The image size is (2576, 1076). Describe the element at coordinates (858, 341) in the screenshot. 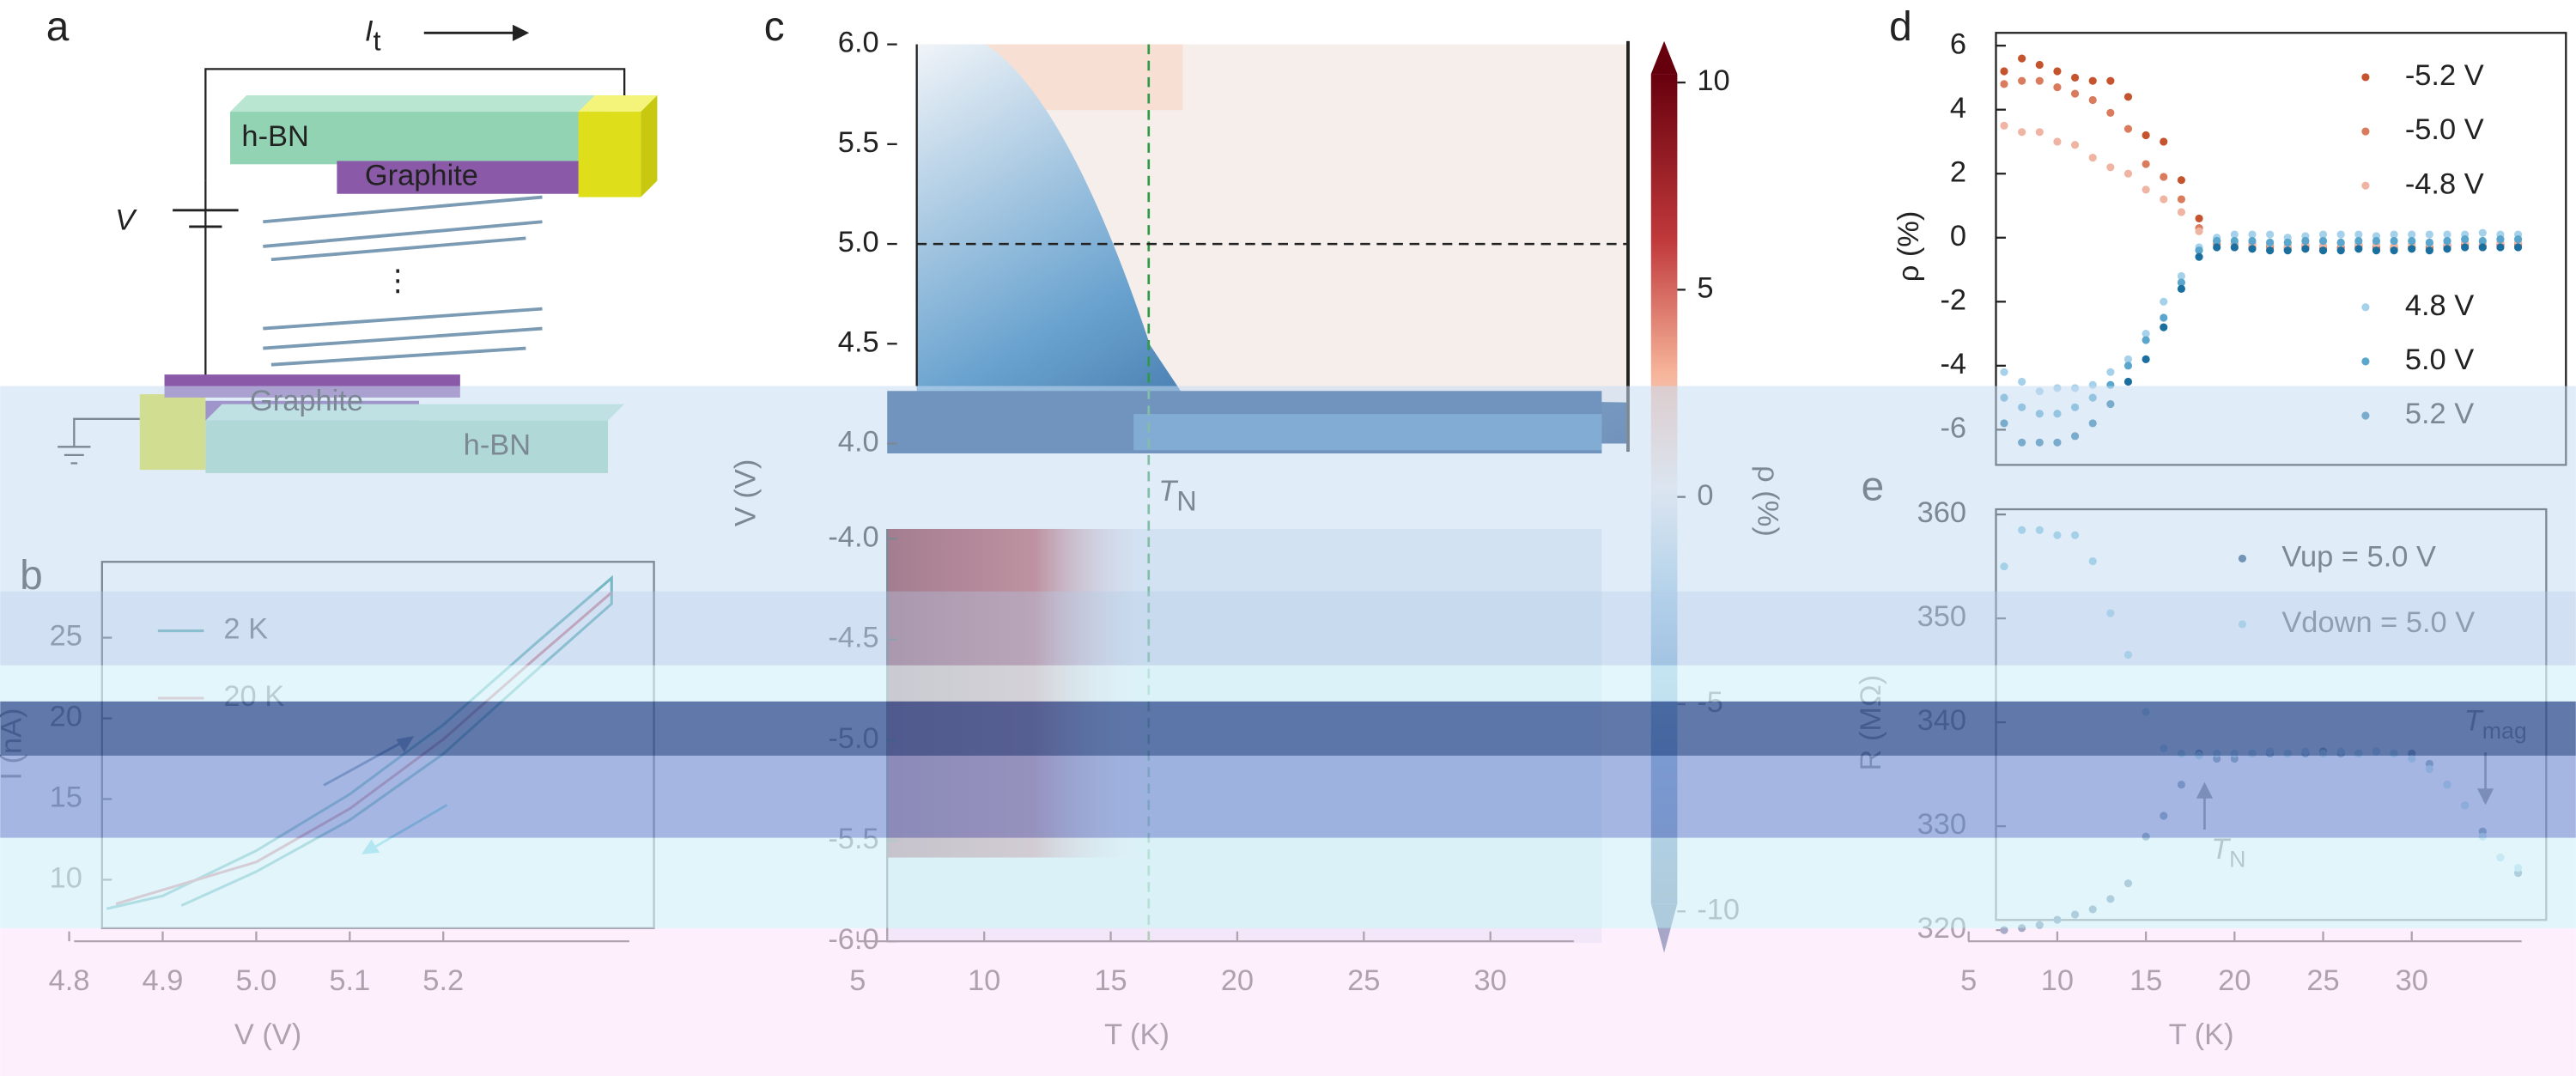

I see `y-tick-label: 4.5` at that location.